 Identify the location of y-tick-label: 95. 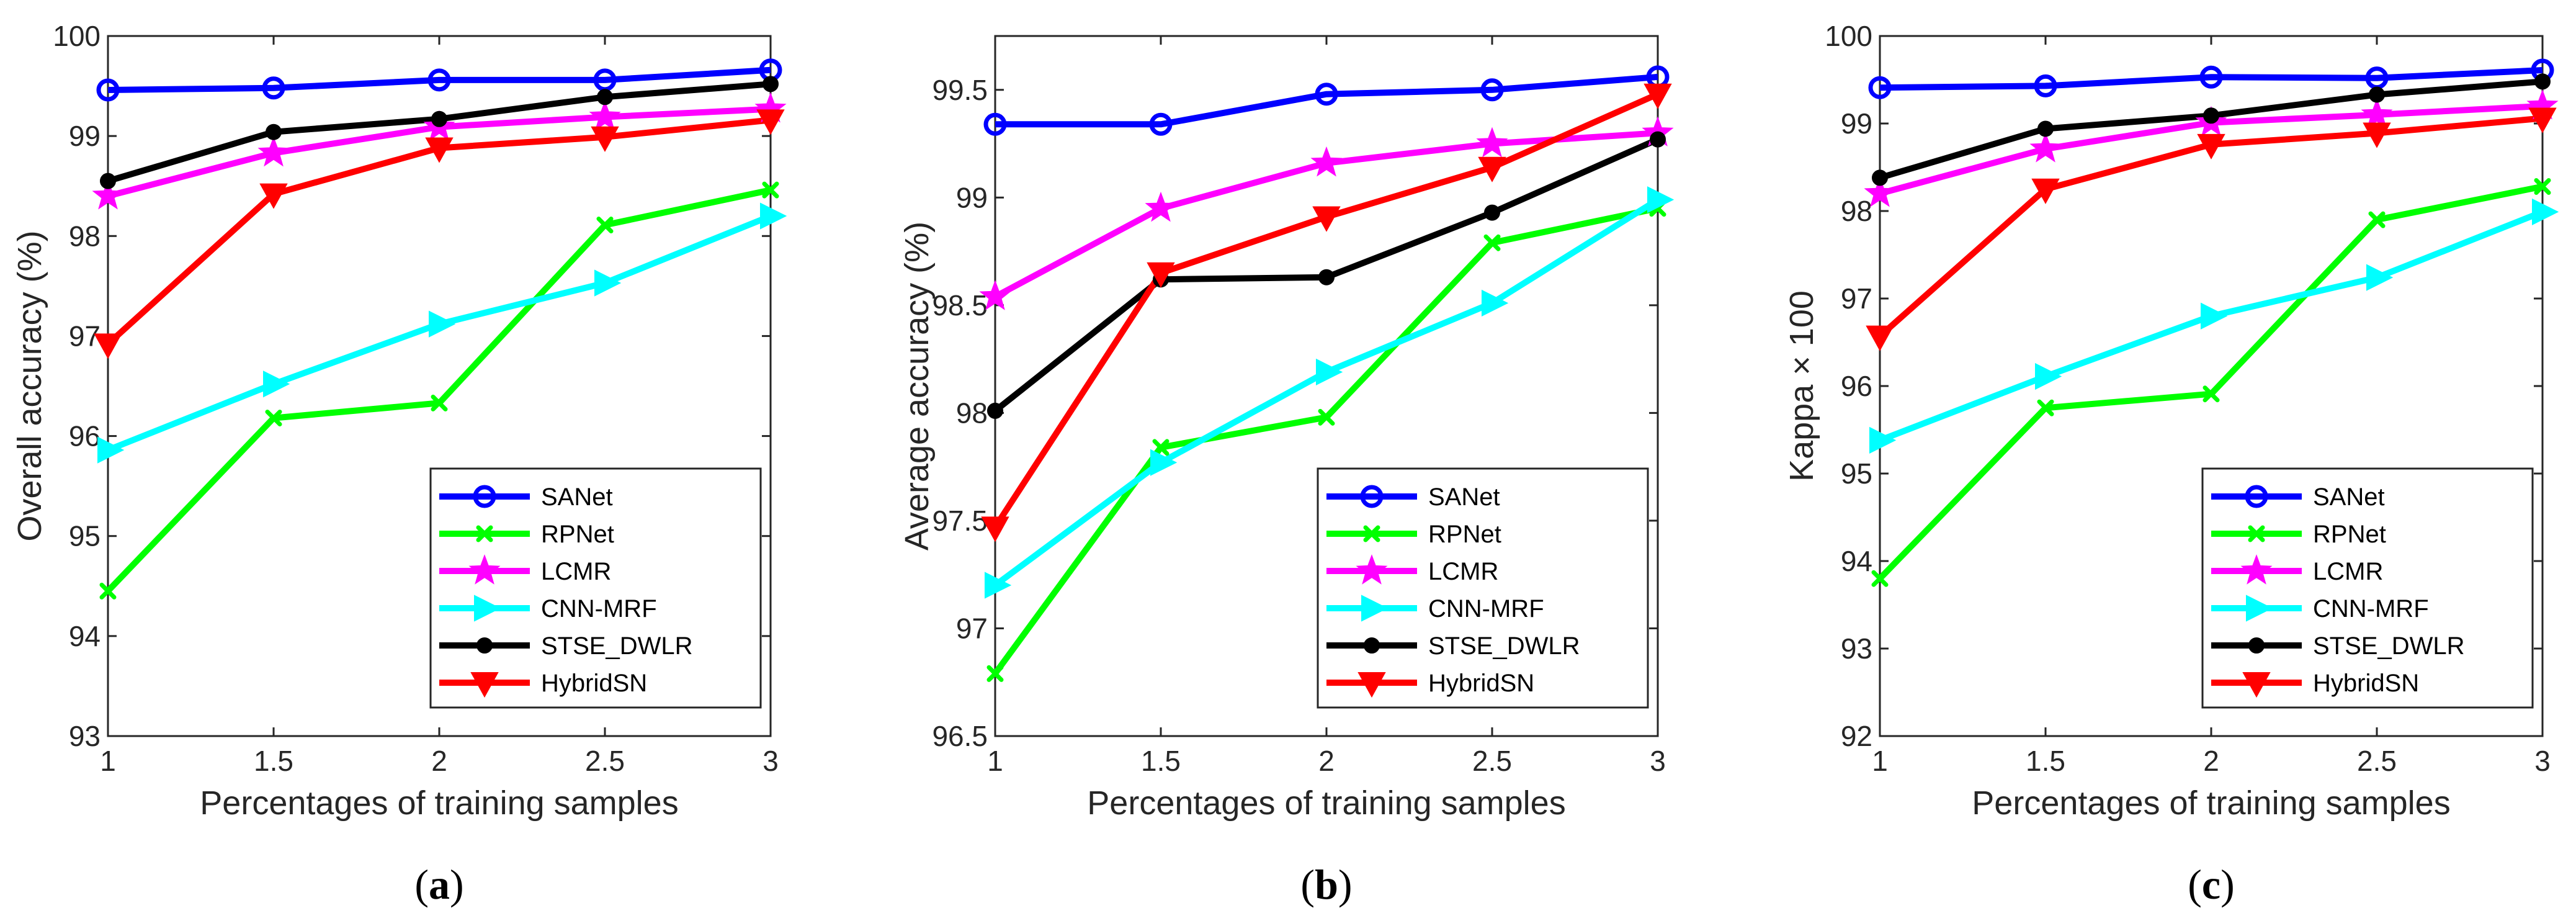
(85, 536).